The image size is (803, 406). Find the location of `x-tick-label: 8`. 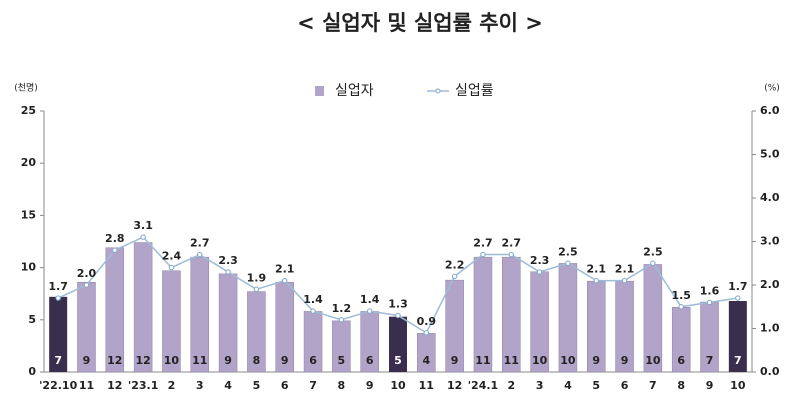

x-tick-label: 8 is located at coordinates (681, 385).